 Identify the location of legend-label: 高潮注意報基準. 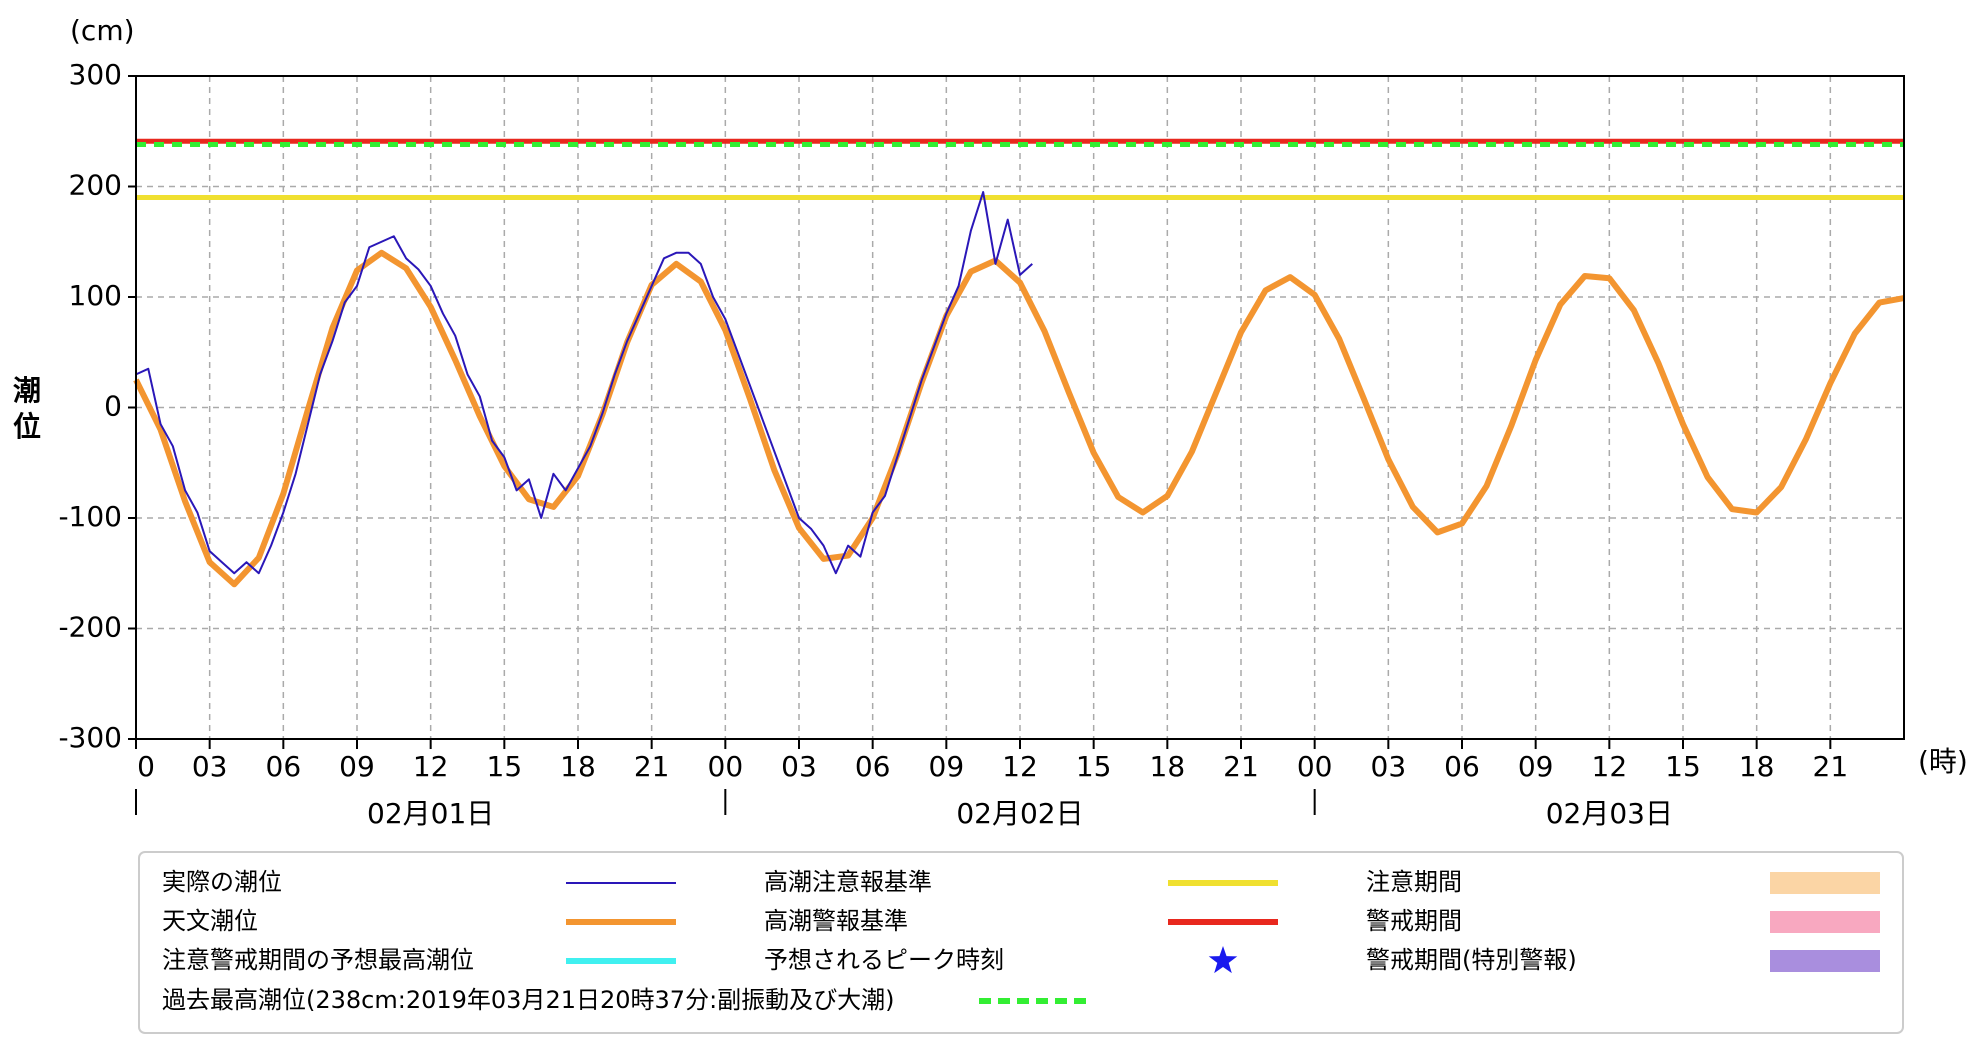
(848, 882).